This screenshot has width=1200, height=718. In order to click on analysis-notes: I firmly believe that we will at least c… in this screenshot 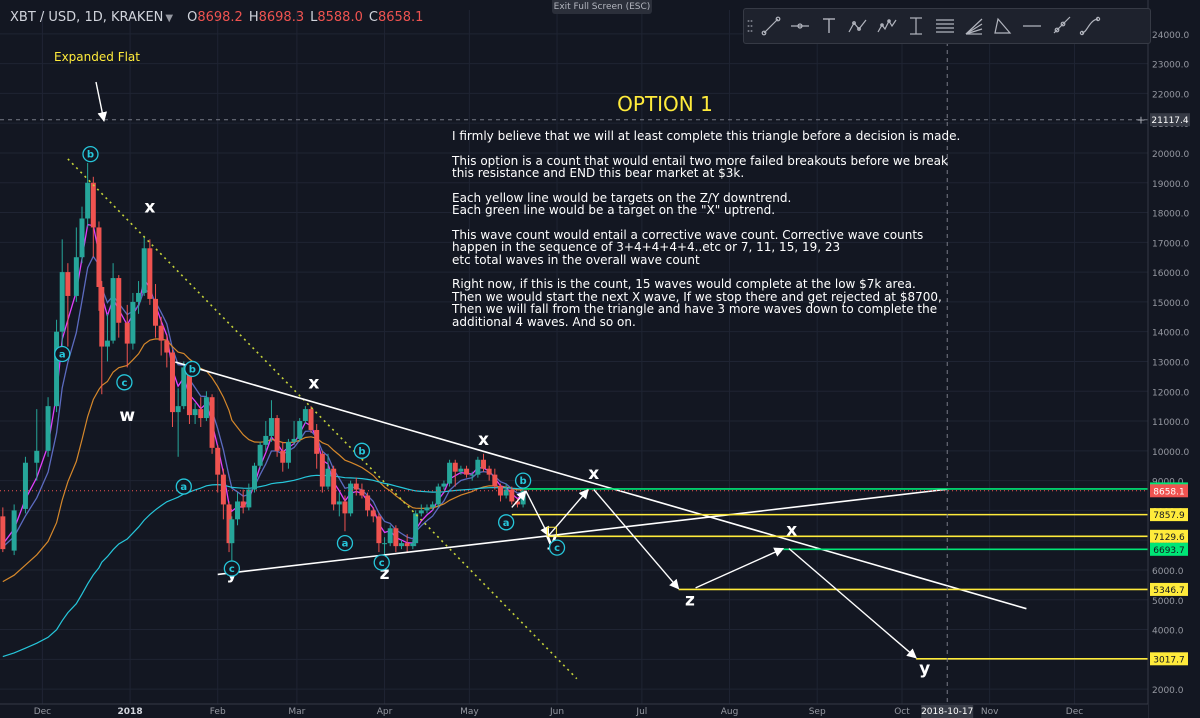, I will do `click(712, 235)`.